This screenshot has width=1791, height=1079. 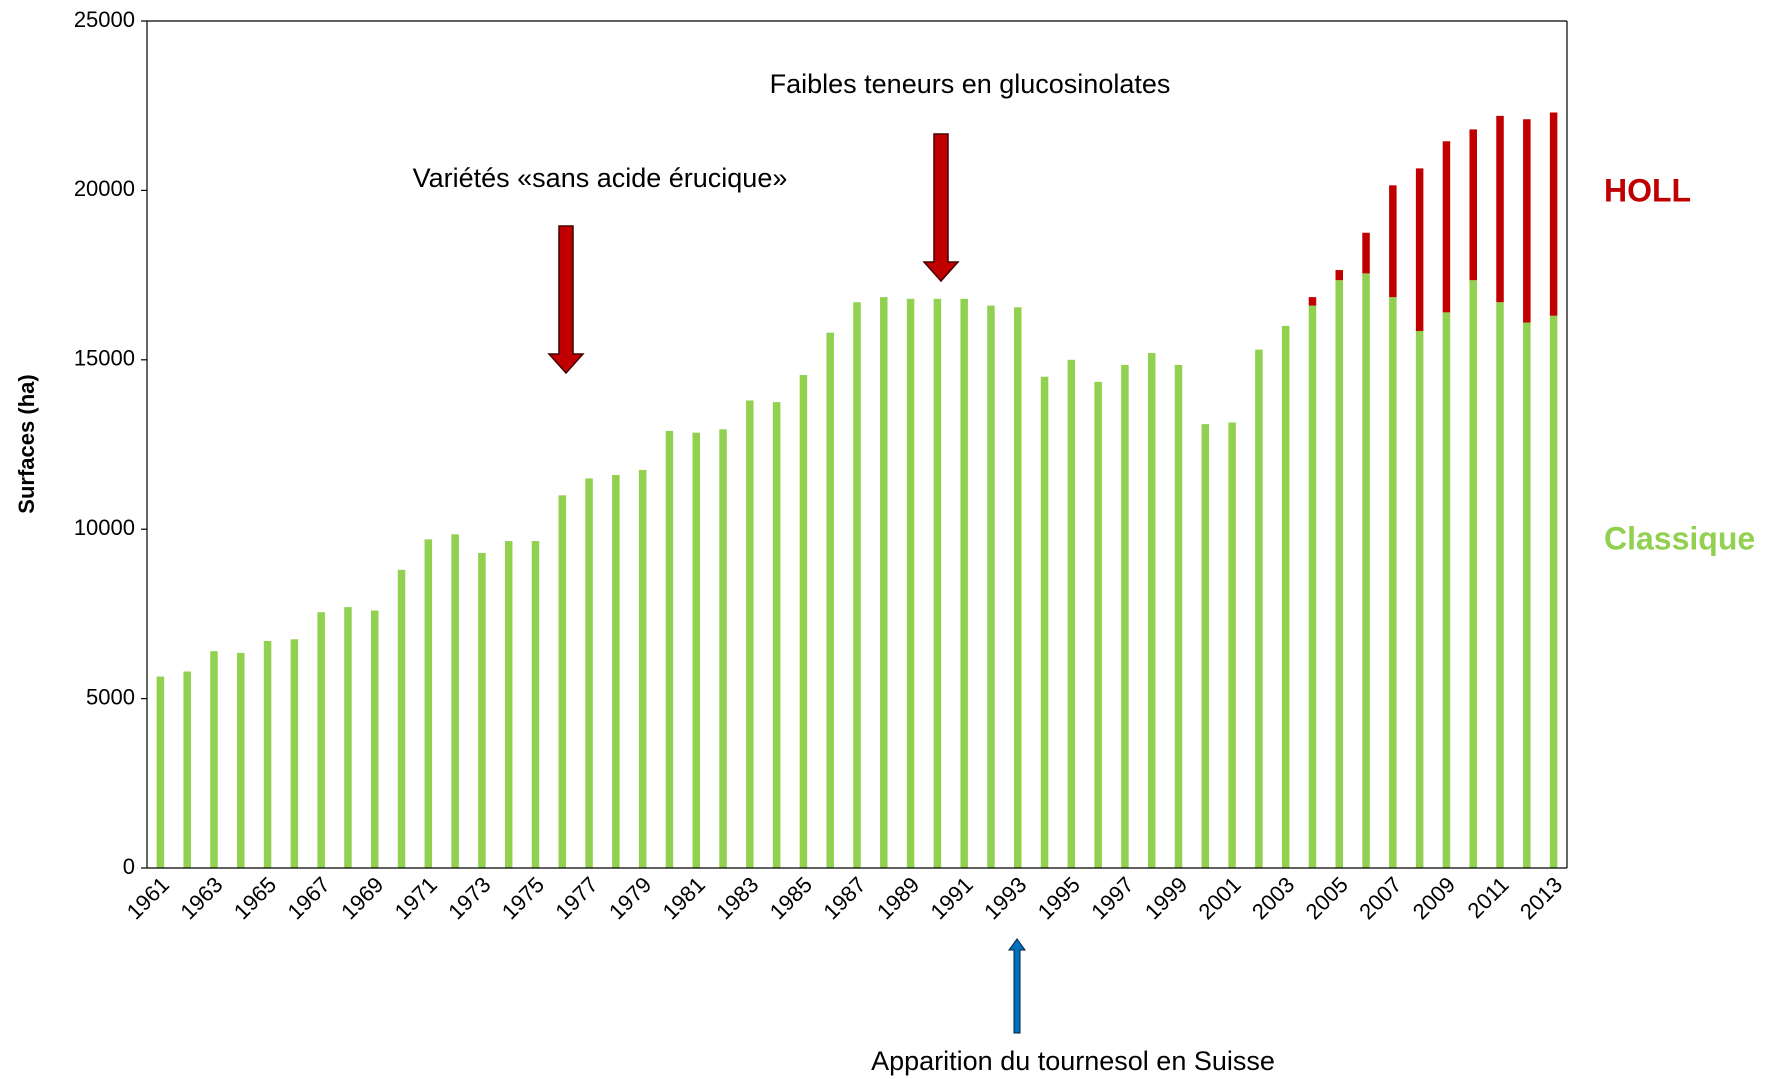 What do you see at coordinates (898, 898) in the screenshot?
I see `x-tick-label: 1989` at bounding box center [898, 898].